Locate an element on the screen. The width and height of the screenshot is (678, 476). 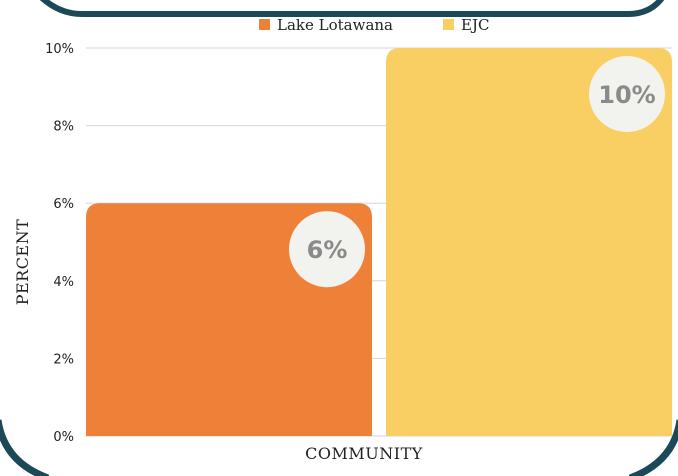
data-label: 10% is located at coordinates (626, 95).